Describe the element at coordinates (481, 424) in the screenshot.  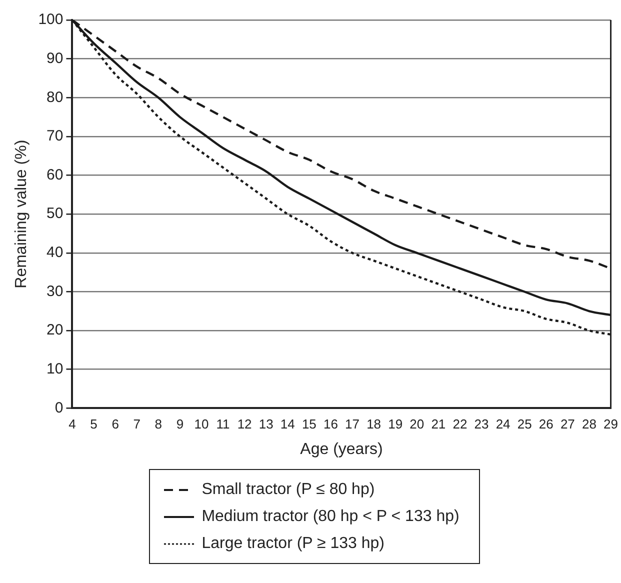
I see `x-tick-label: 23` at that location.